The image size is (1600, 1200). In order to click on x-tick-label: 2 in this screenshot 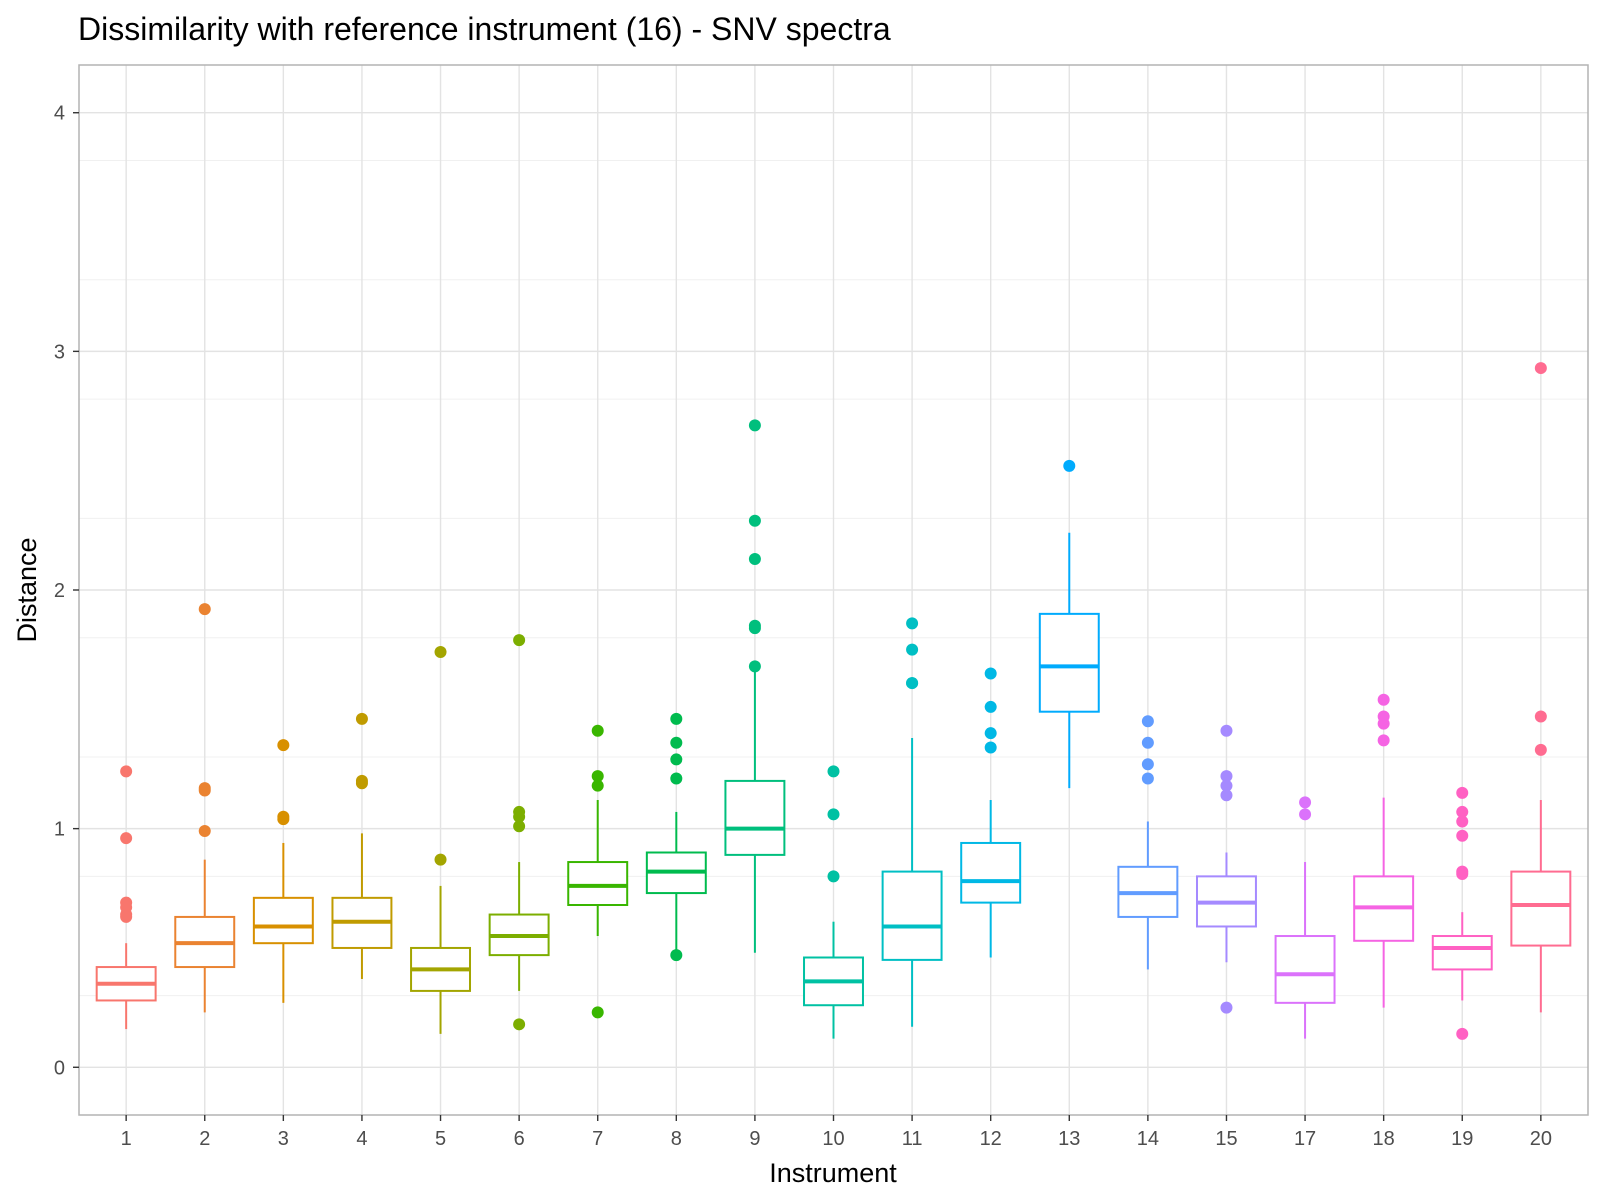, I will do `click(204, 1139)`.